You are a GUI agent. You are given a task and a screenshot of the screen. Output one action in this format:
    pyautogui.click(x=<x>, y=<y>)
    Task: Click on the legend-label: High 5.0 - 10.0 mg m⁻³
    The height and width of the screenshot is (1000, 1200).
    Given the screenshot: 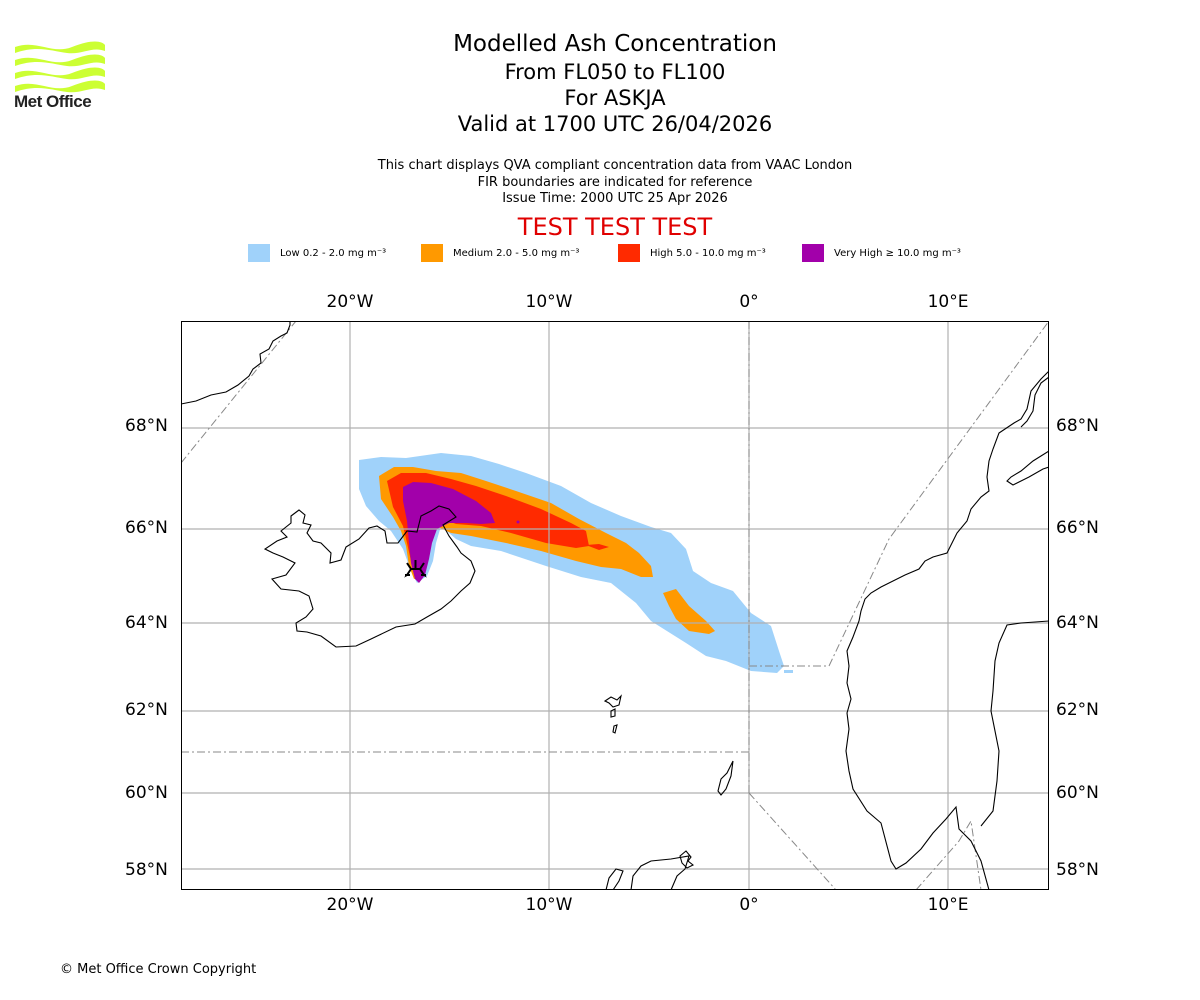 What is the action you would take?
    pyautogui.click(x=708, y=253)
    